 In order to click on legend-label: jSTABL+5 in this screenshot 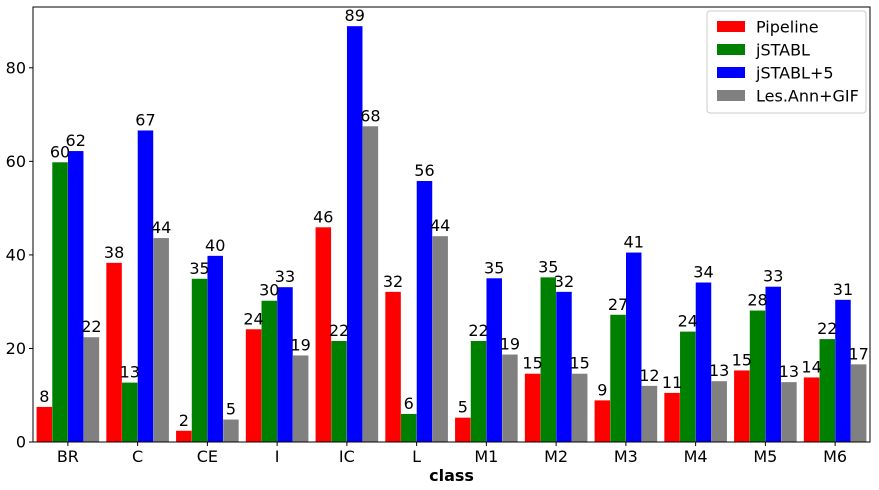, I will do `click(794, 73)`.